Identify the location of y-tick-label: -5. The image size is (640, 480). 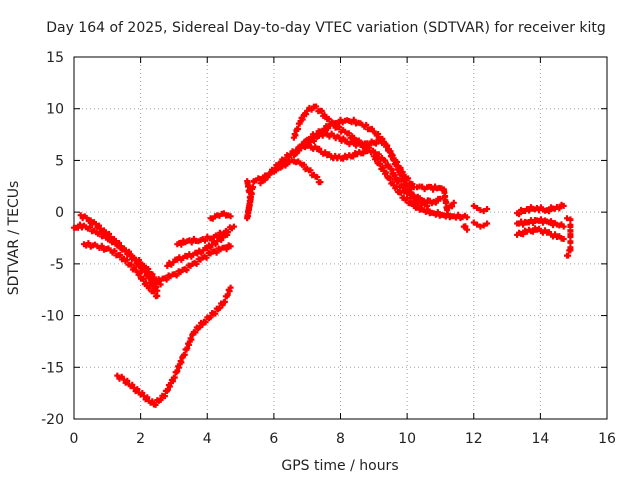
(57, 265).